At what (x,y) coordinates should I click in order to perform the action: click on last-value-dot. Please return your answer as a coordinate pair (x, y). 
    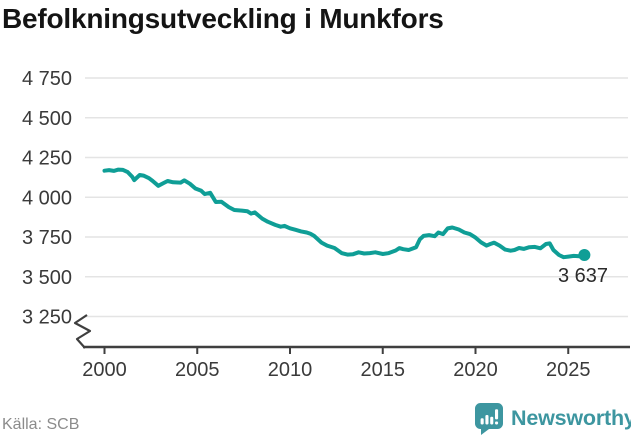
    Looking at the image, I should click on (584, 254).